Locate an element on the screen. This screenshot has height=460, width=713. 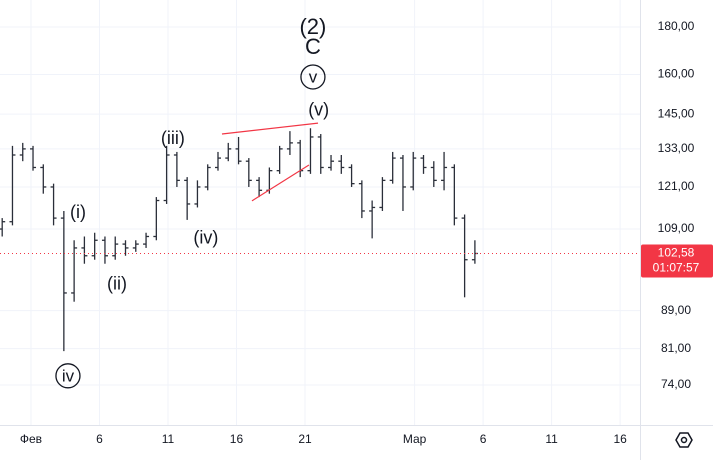
x-tick-label: Фев is located at coordinates (31, 439).